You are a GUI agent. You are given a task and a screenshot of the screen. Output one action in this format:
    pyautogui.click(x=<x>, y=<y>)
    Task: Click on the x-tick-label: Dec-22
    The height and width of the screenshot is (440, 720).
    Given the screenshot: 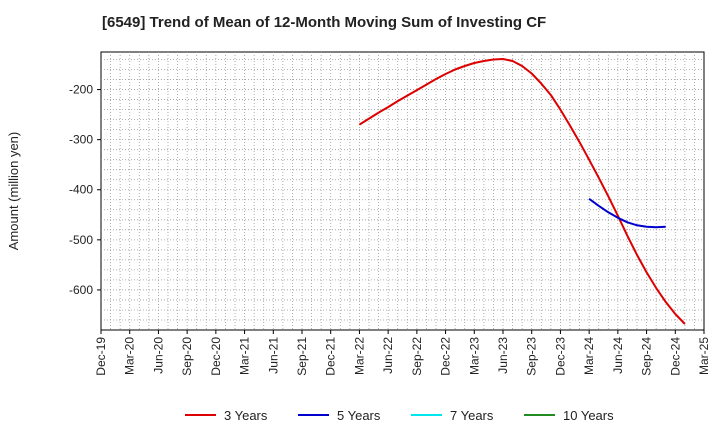 What is the action you would take?
    pyautogui.click(x=446, y=356)
    